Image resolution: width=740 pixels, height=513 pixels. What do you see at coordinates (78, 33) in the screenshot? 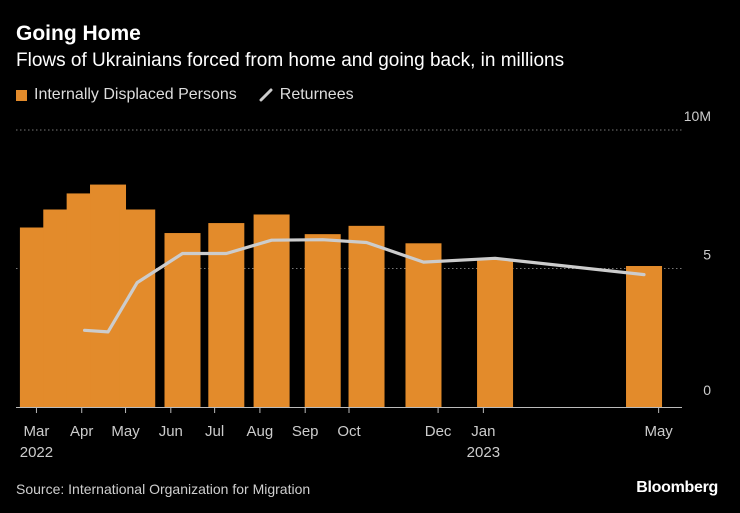
I see `chart-title: Going Home` at bounding box center [78, 33].